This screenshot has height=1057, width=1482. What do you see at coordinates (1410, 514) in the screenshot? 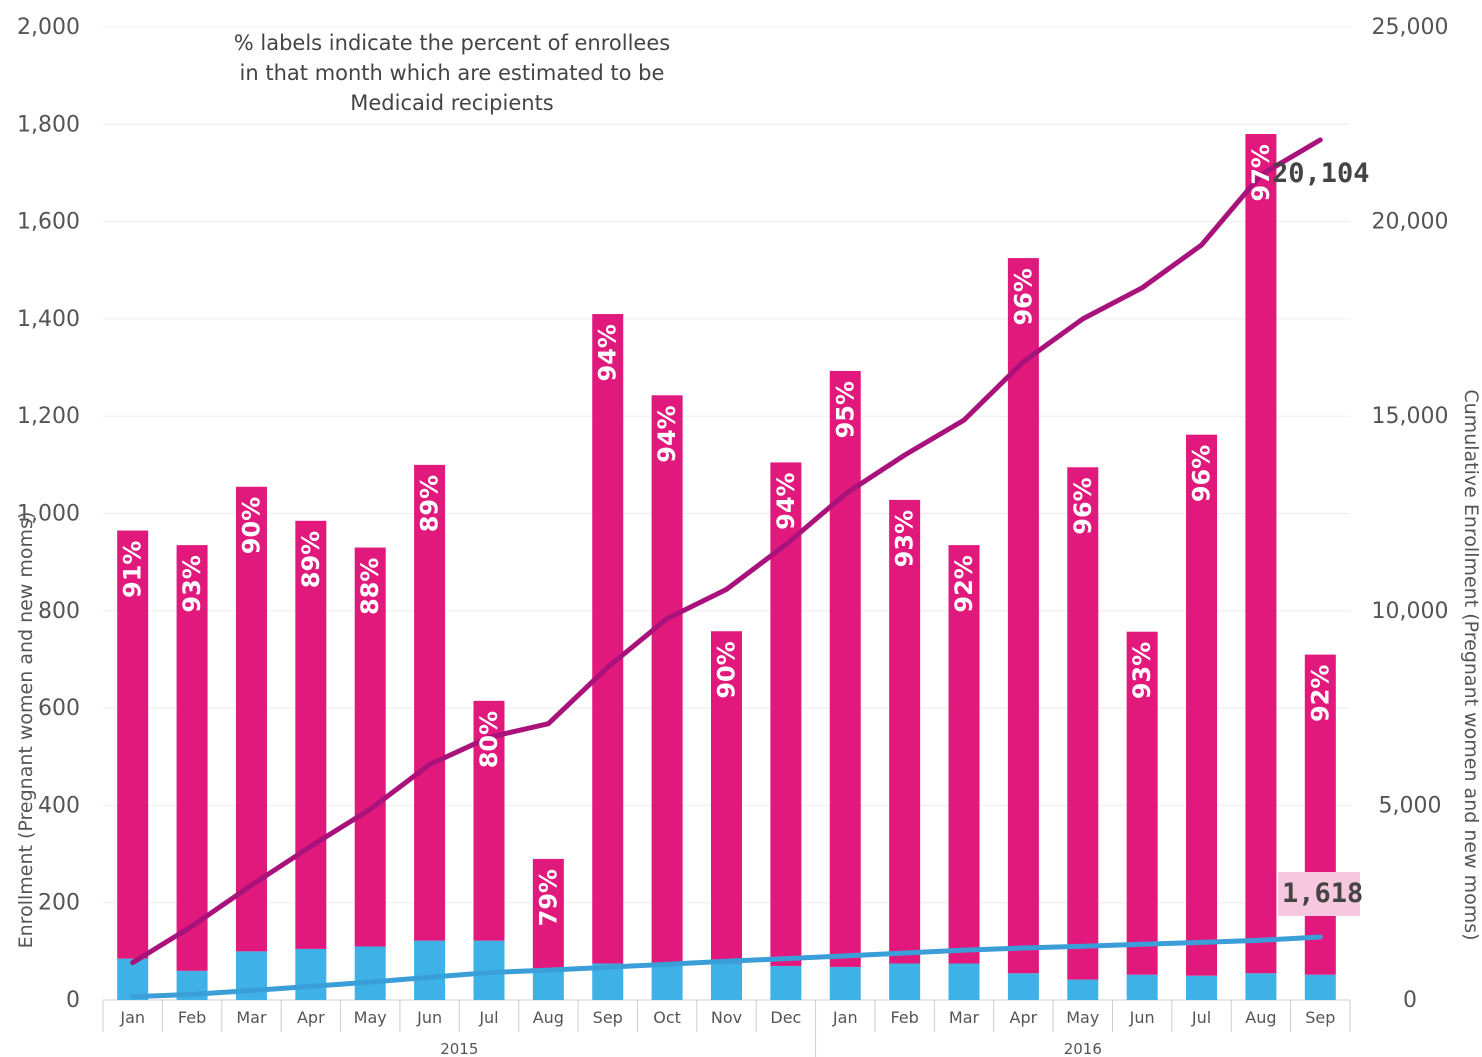
I see `right-axis-ticks: 0 5,000 10,000 15,000 20,000 25,000` at bounding box center [1410, 514].